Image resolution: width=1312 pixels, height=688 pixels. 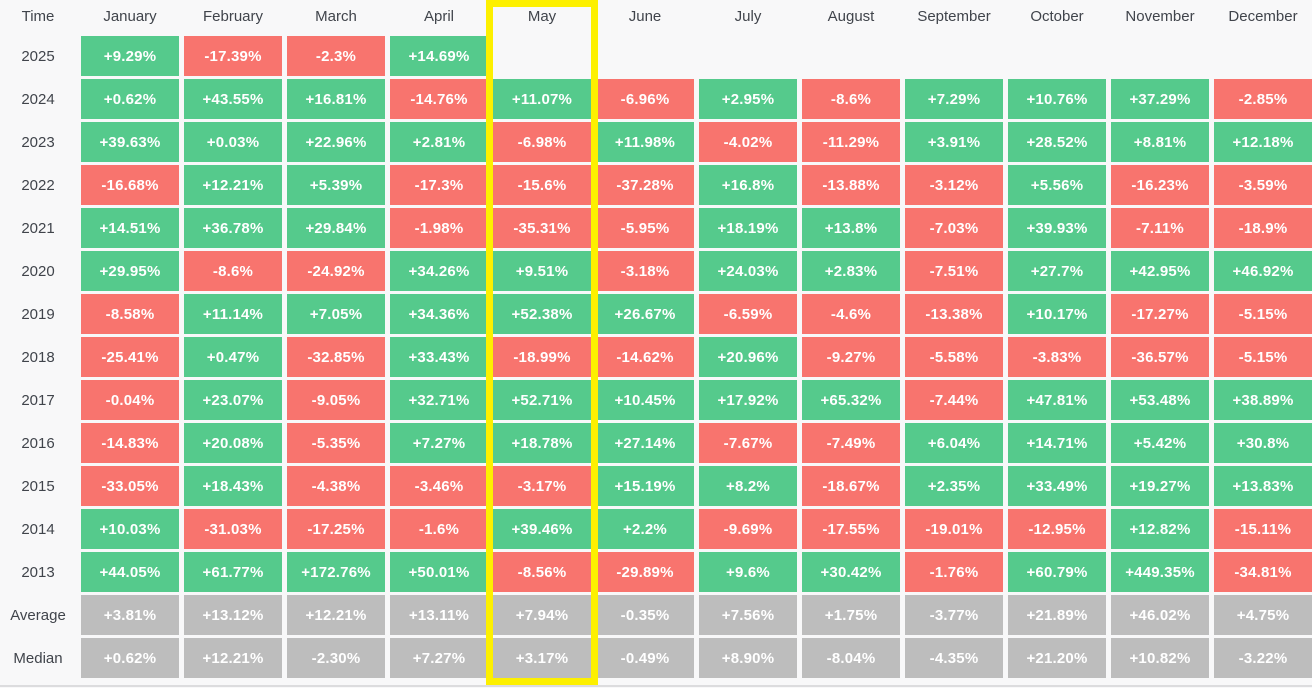 What do you see at coordinates (1057, 56) in the screenshot?
I see `value-cell-2025-october` at bounding box center [1057, 56].